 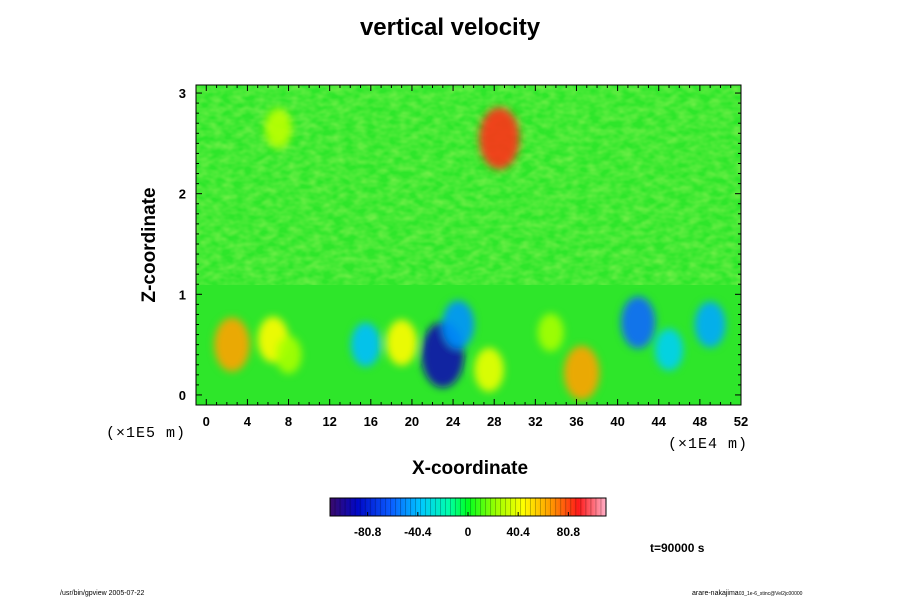 What do you see at coordinates (659, 421) in the screenshot?
I see `x-tick-label: 44` at bounding box center [659, 421].